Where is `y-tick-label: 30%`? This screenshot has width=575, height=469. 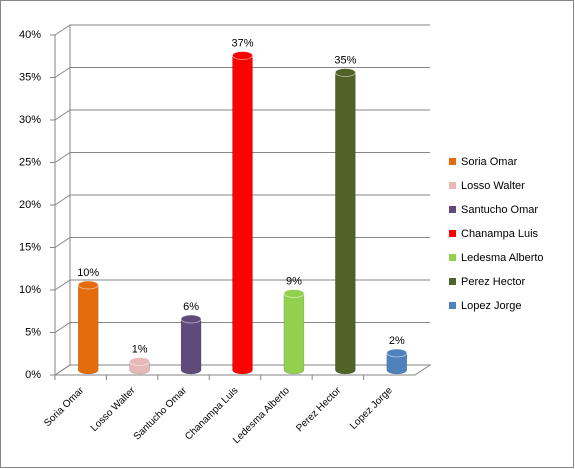 y-tick-label: 30% is located at coordinates (30, 120).